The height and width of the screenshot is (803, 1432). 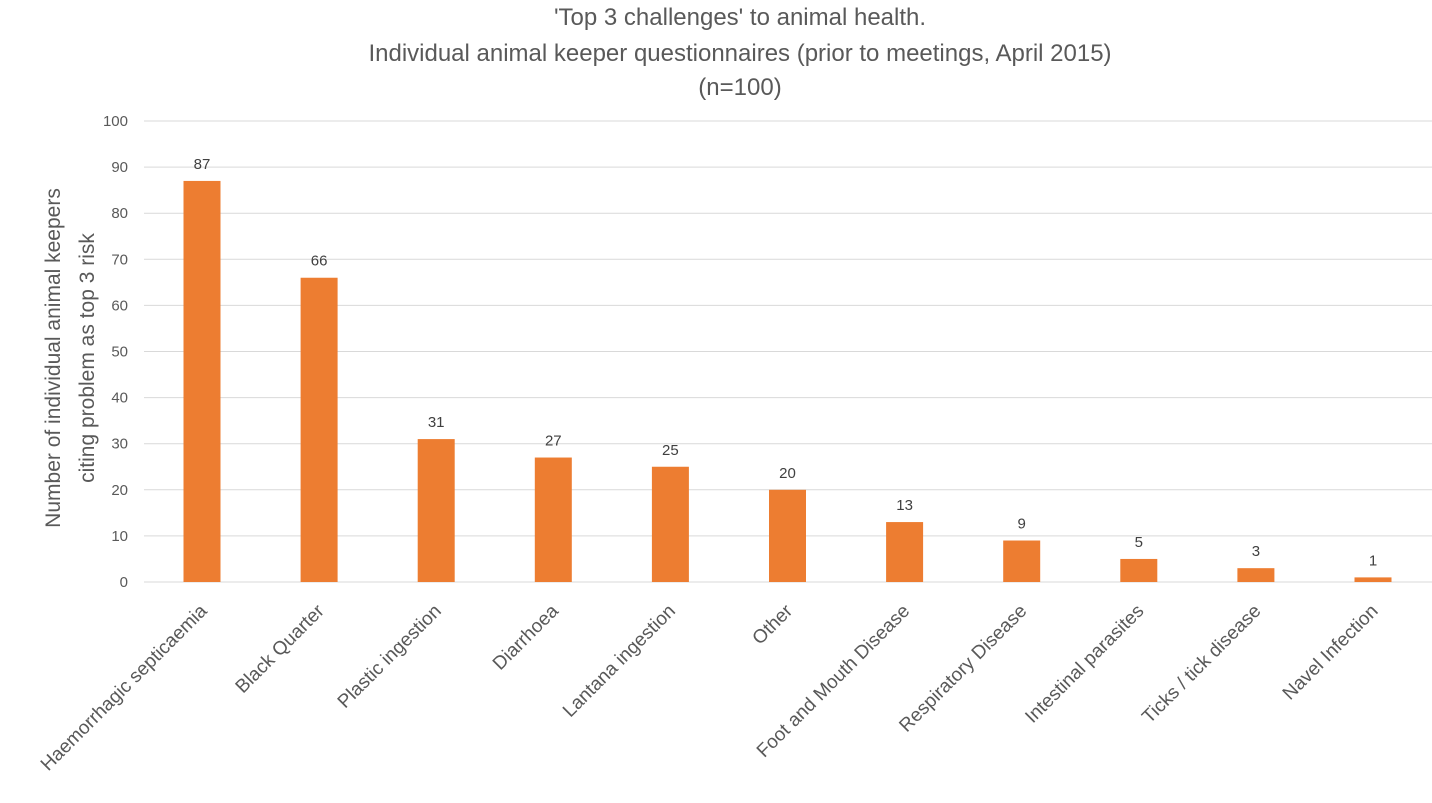 What do you see at coordinates (119, 444) in the screenshot?
I see `y-tick-label: 30` at bounding box center [119, 444].